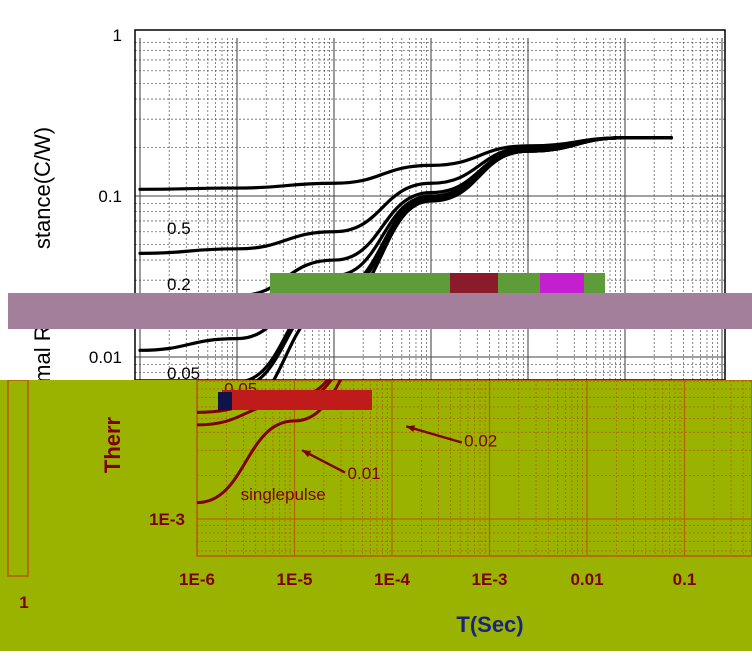 Image resolution: width=752 pixels, height=656 pixels. What do you see at coordinates (117, 35) in the screenshot?
I see `upper-y-tick-label: 1` at bounding box center [117, 35].